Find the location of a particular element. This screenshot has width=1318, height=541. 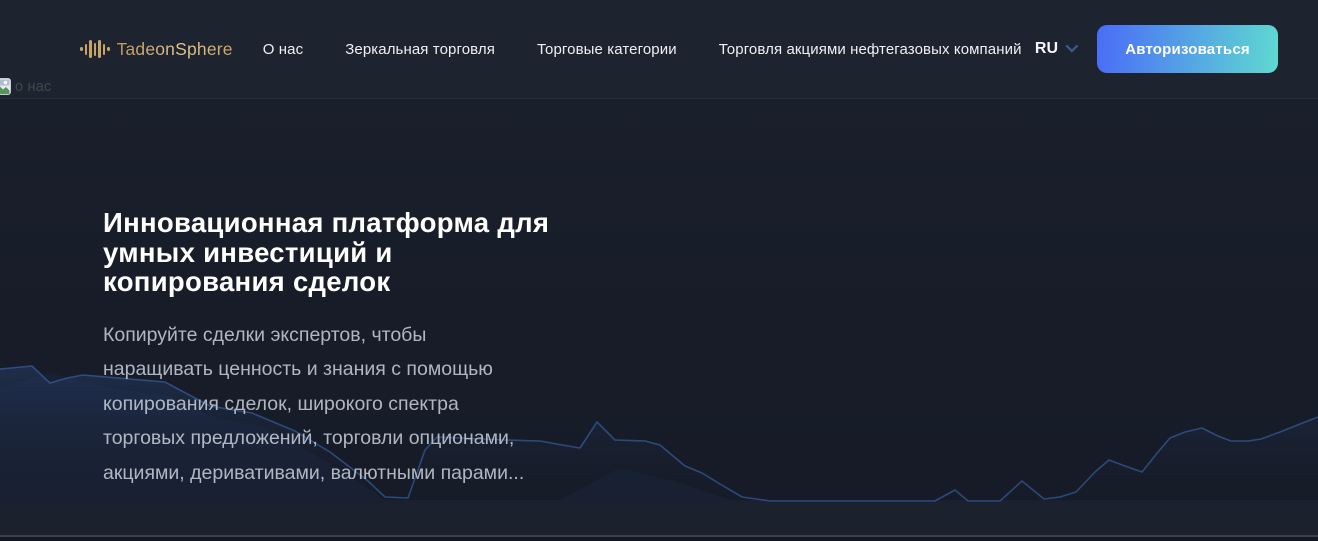

language-selector: RU is located at coordinates (1056, 48).